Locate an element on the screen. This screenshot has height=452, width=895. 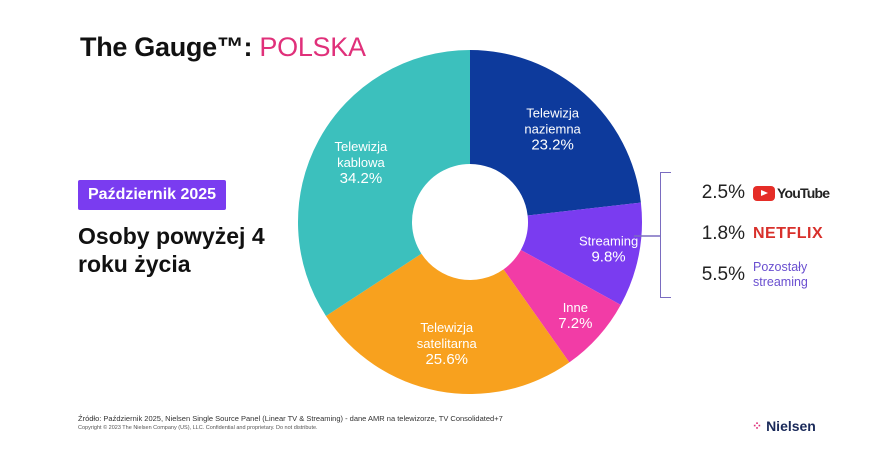
youtube-label: YouTube is located at coordinates (803, 193).